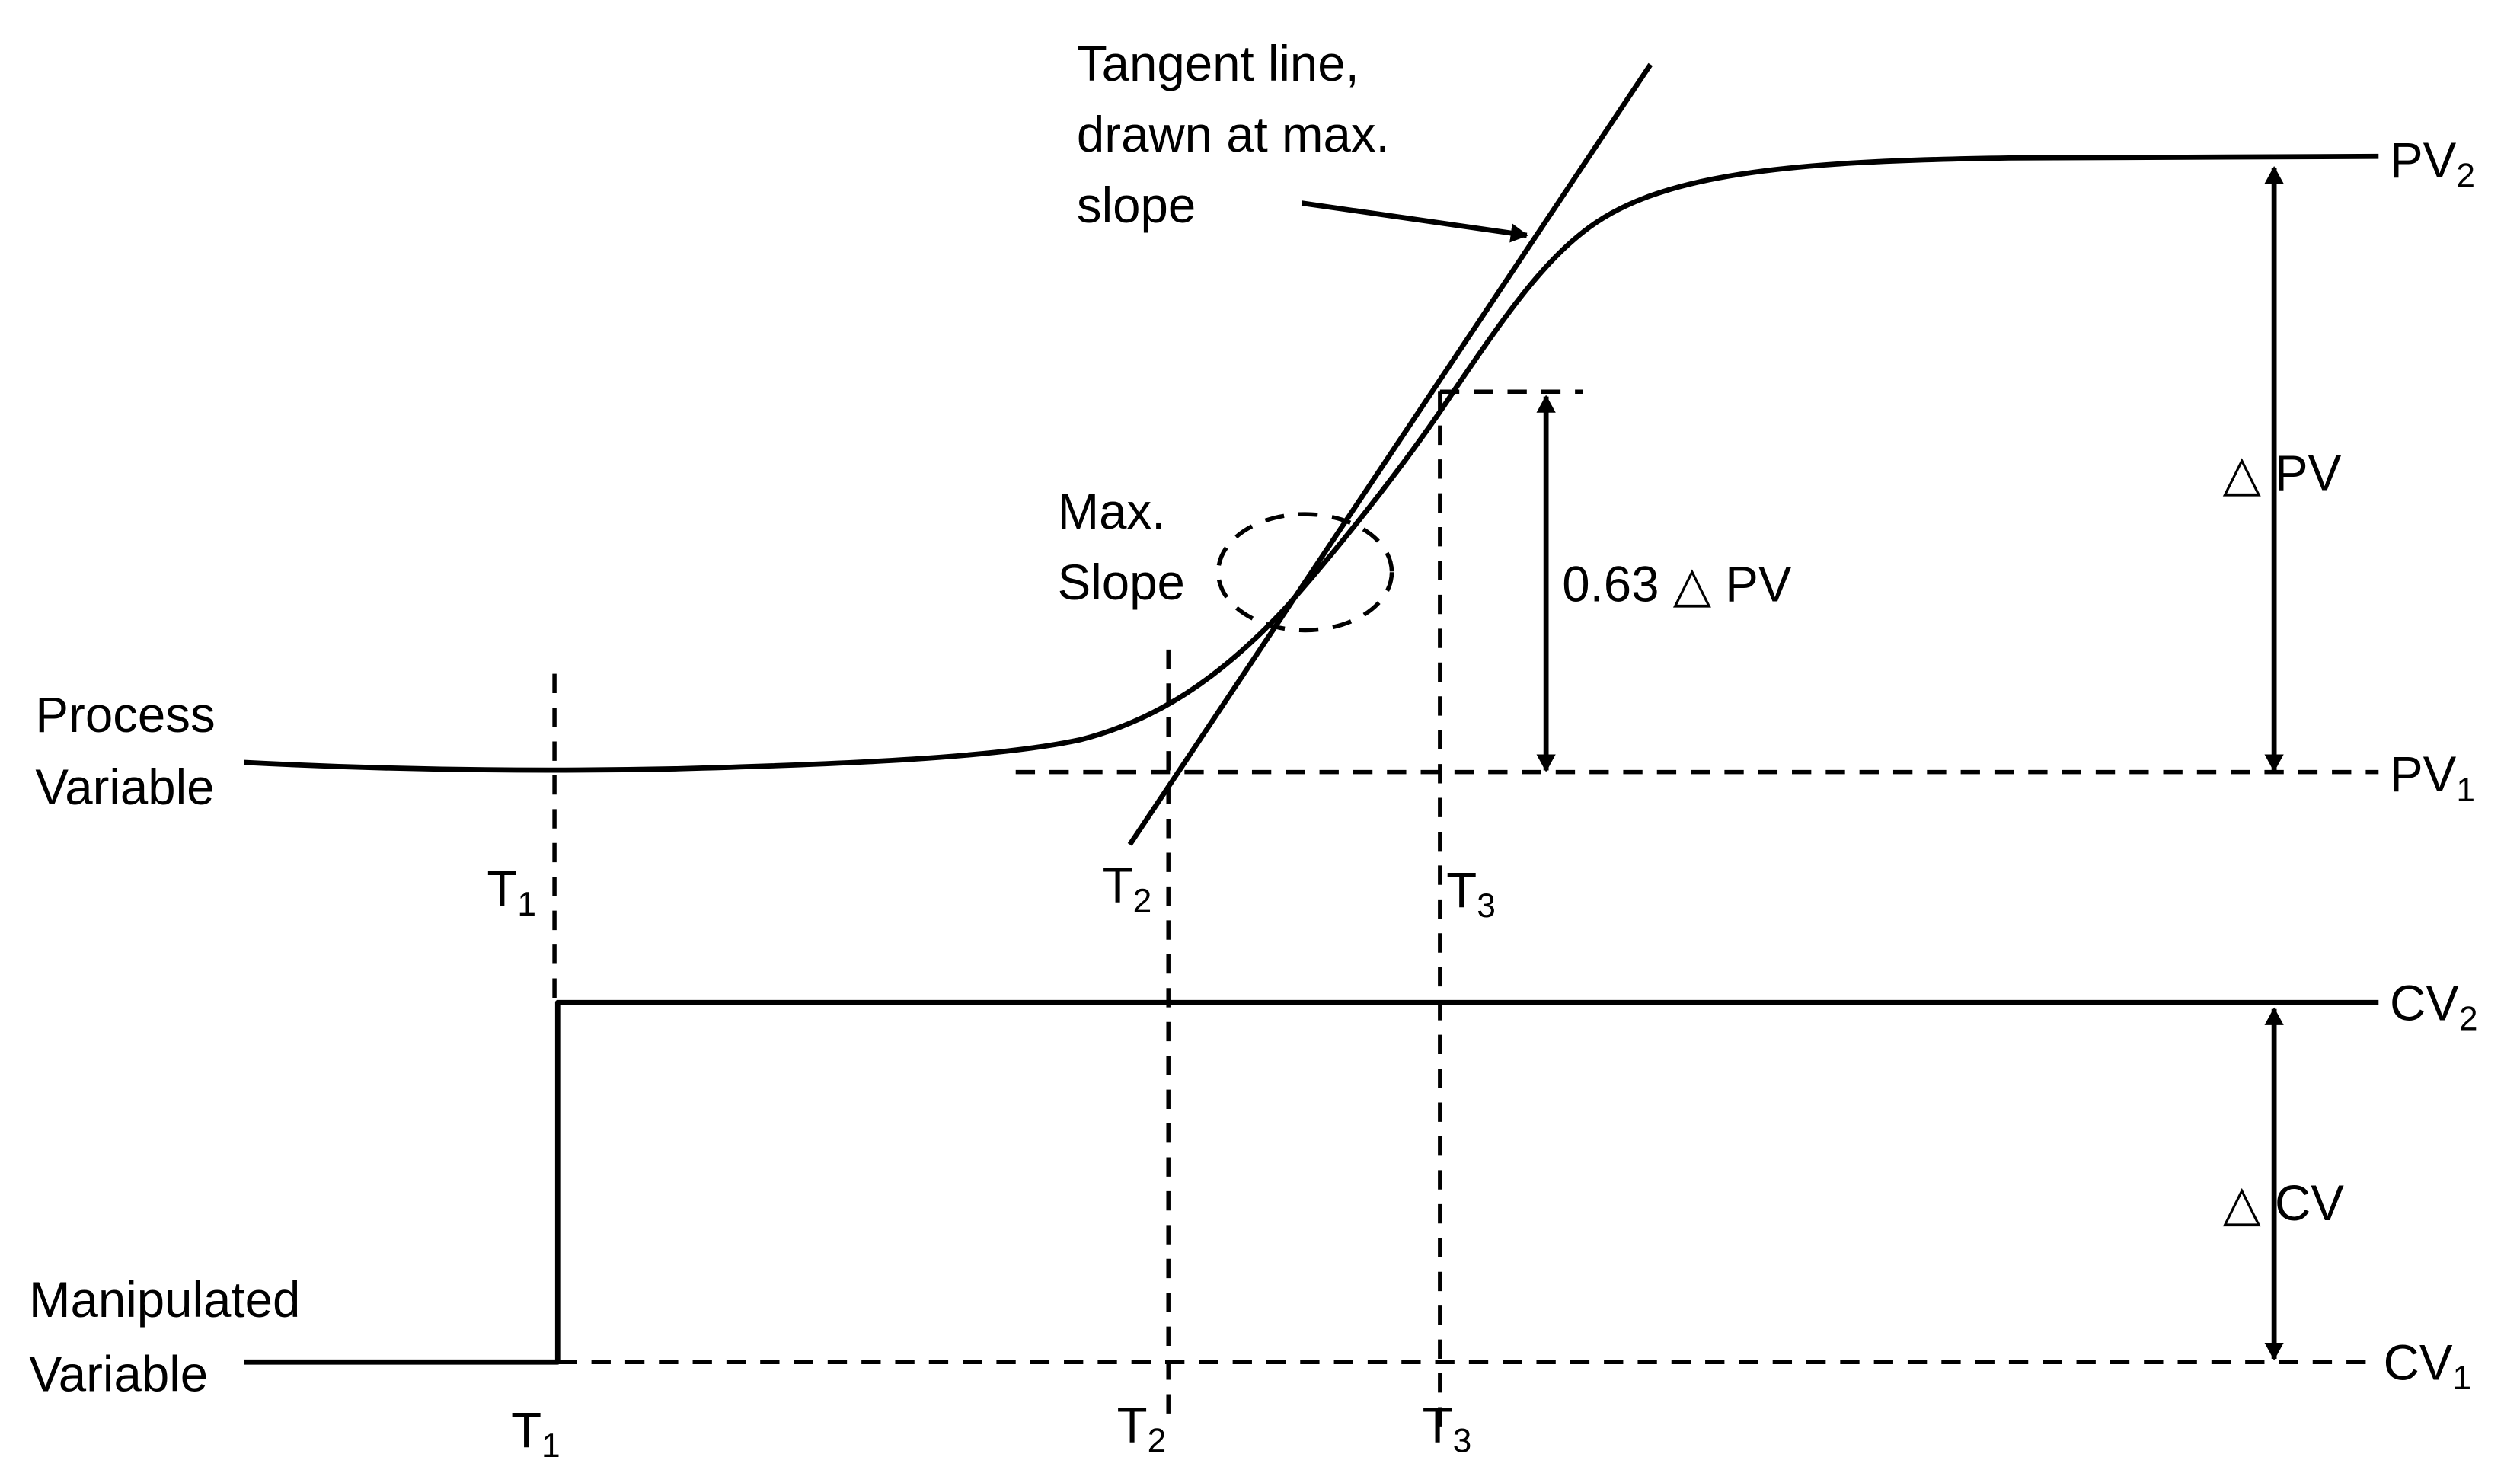  What do you see at coordinates (2428, 1365) in the screenshot?
I see `cv1-label: CV1` at bounding box center [2428, 1365].